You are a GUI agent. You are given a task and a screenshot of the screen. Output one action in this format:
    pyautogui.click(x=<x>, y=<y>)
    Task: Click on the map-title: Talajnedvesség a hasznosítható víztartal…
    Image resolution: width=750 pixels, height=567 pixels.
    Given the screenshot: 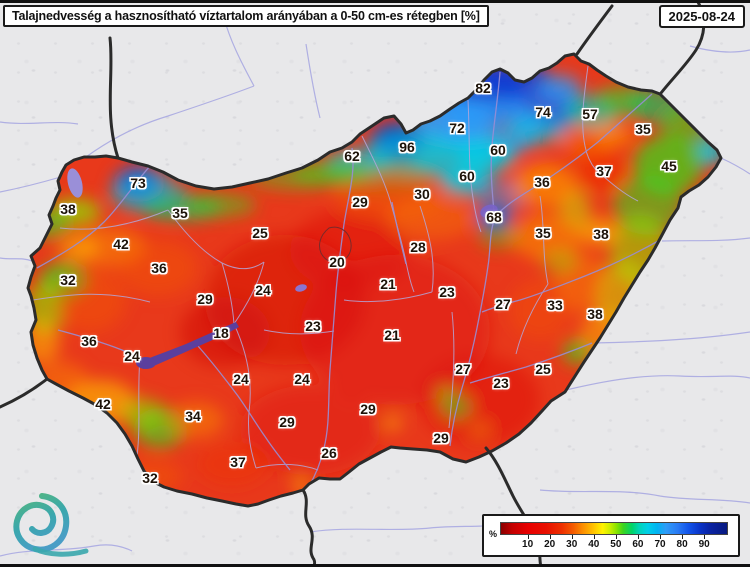 What is the action you would take?
    pyautogui.click(x=246, y=16)
    